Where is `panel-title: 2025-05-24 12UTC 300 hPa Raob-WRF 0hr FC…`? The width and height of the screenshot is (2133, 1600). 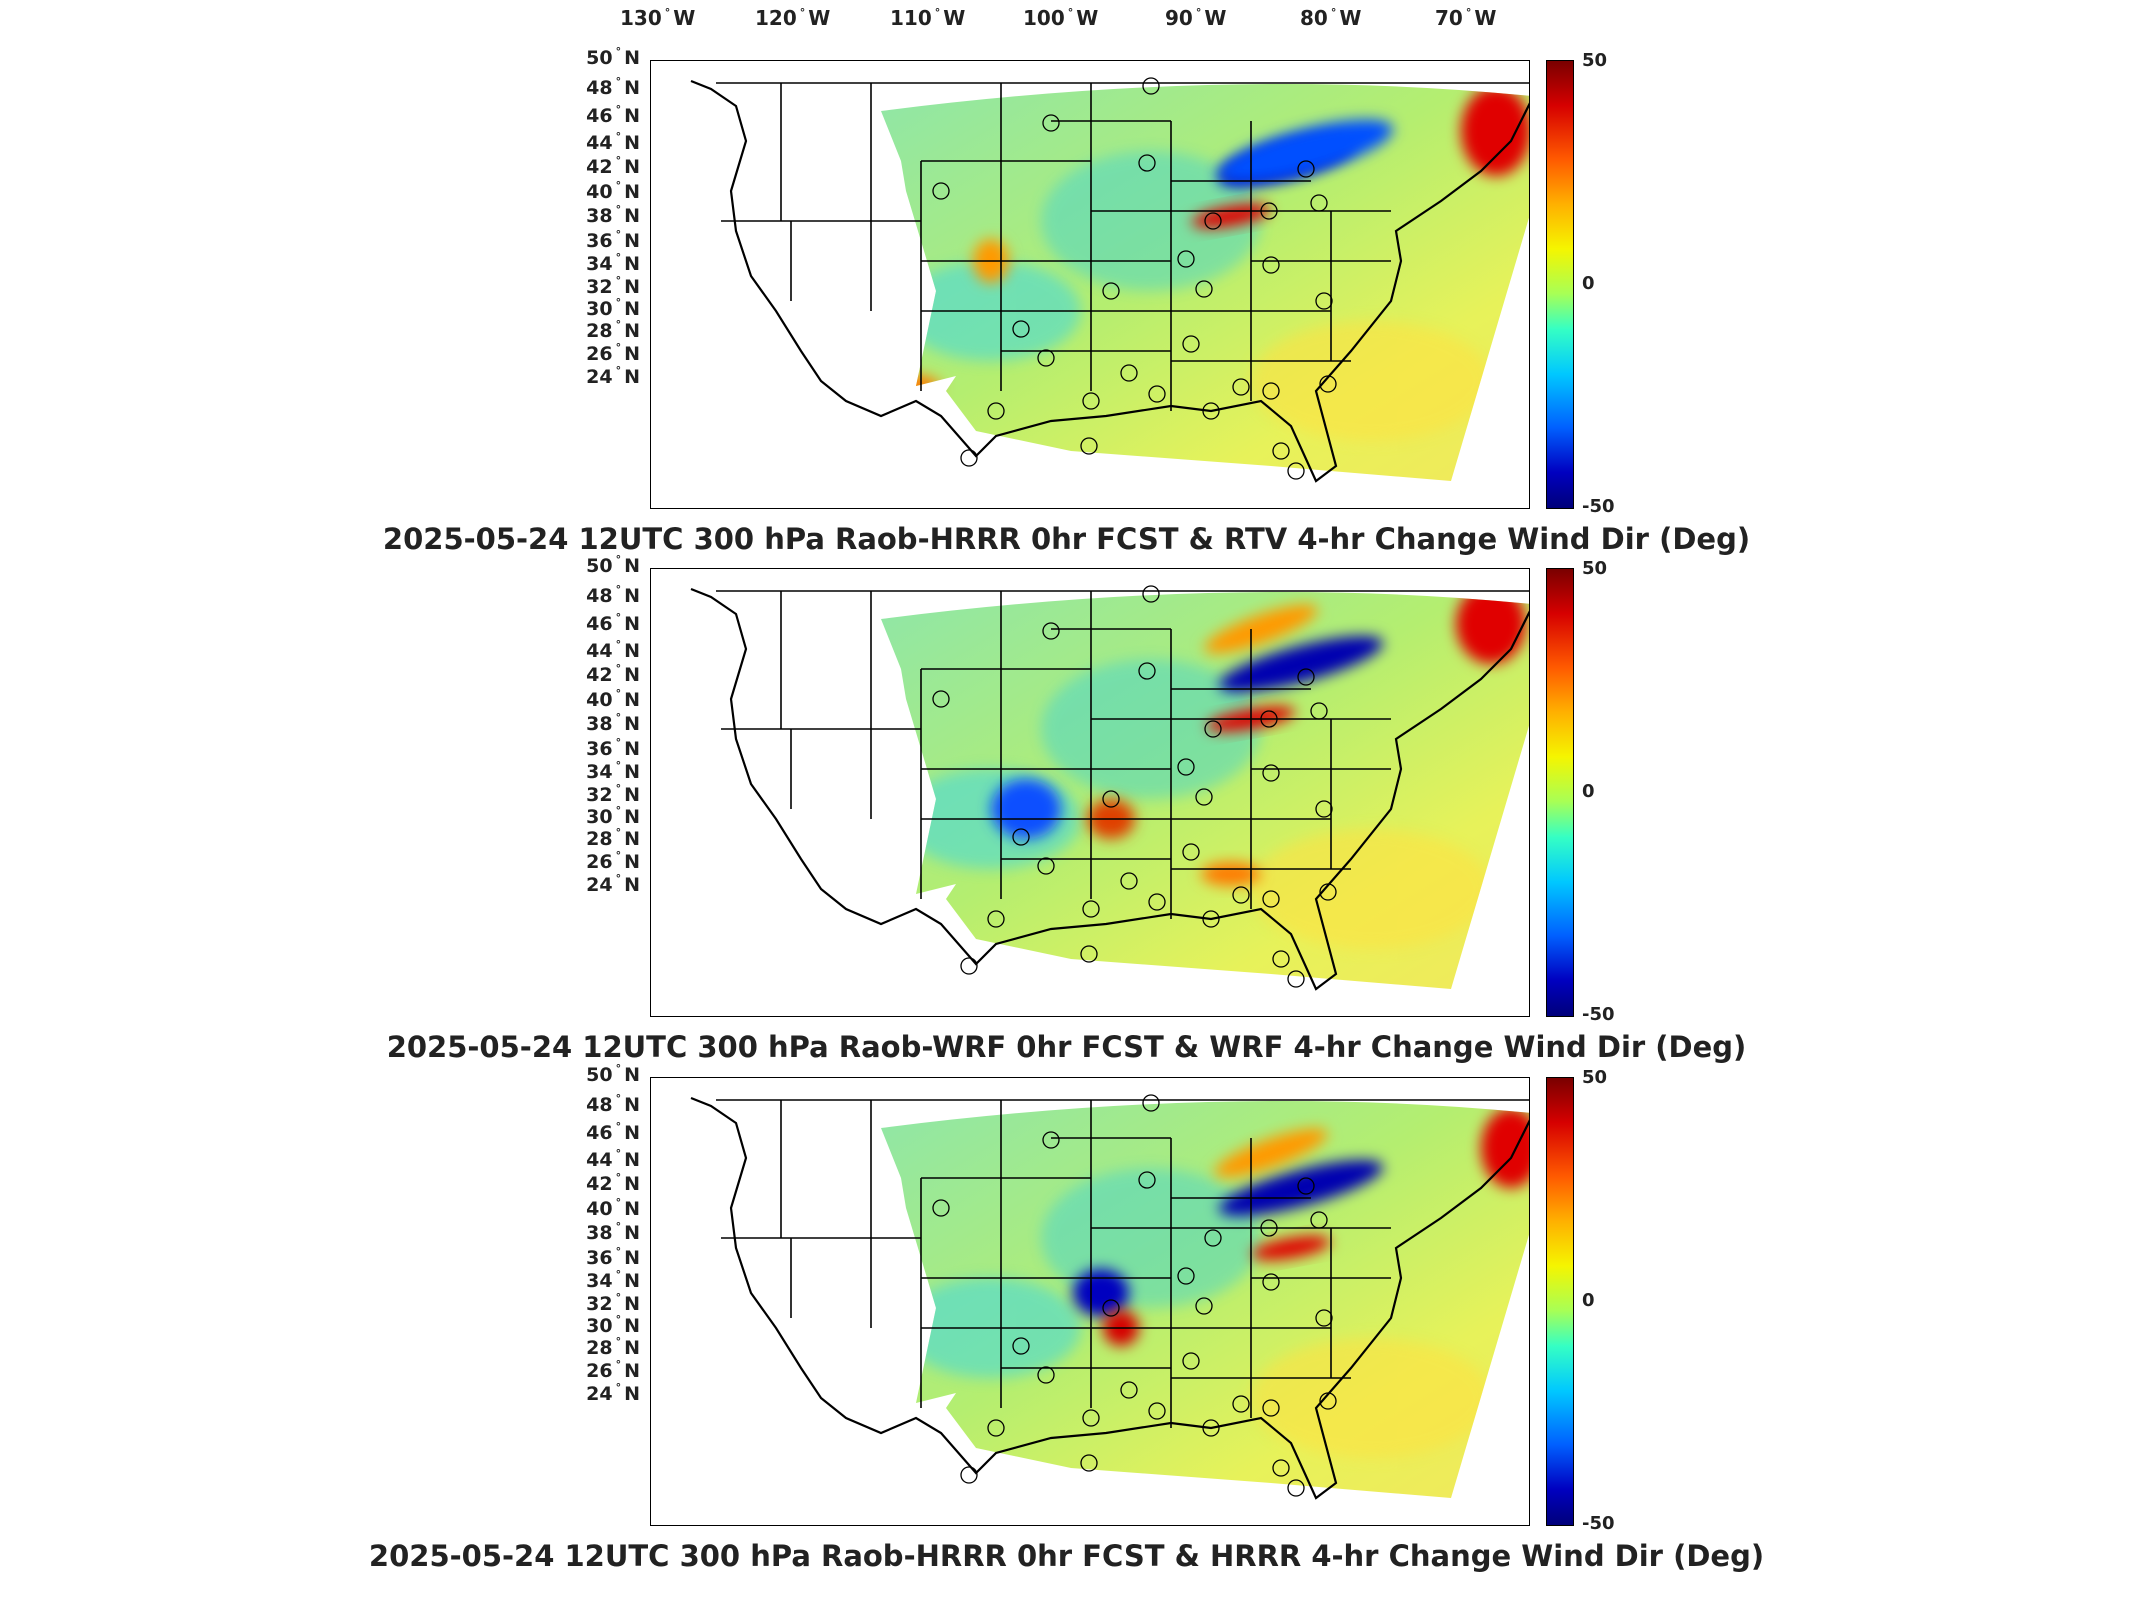
panel-title: 2025-05-24 12UTC 300 hPa Raob-WRF 0hr FC… is located at coordinates (1066, 1047).